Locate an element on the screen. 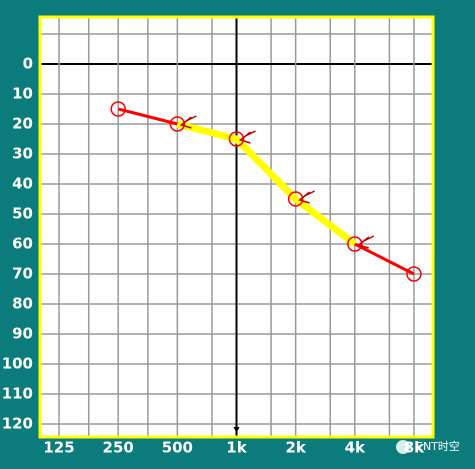  x-tick-label: 4k is located at coordinates (355, 448).